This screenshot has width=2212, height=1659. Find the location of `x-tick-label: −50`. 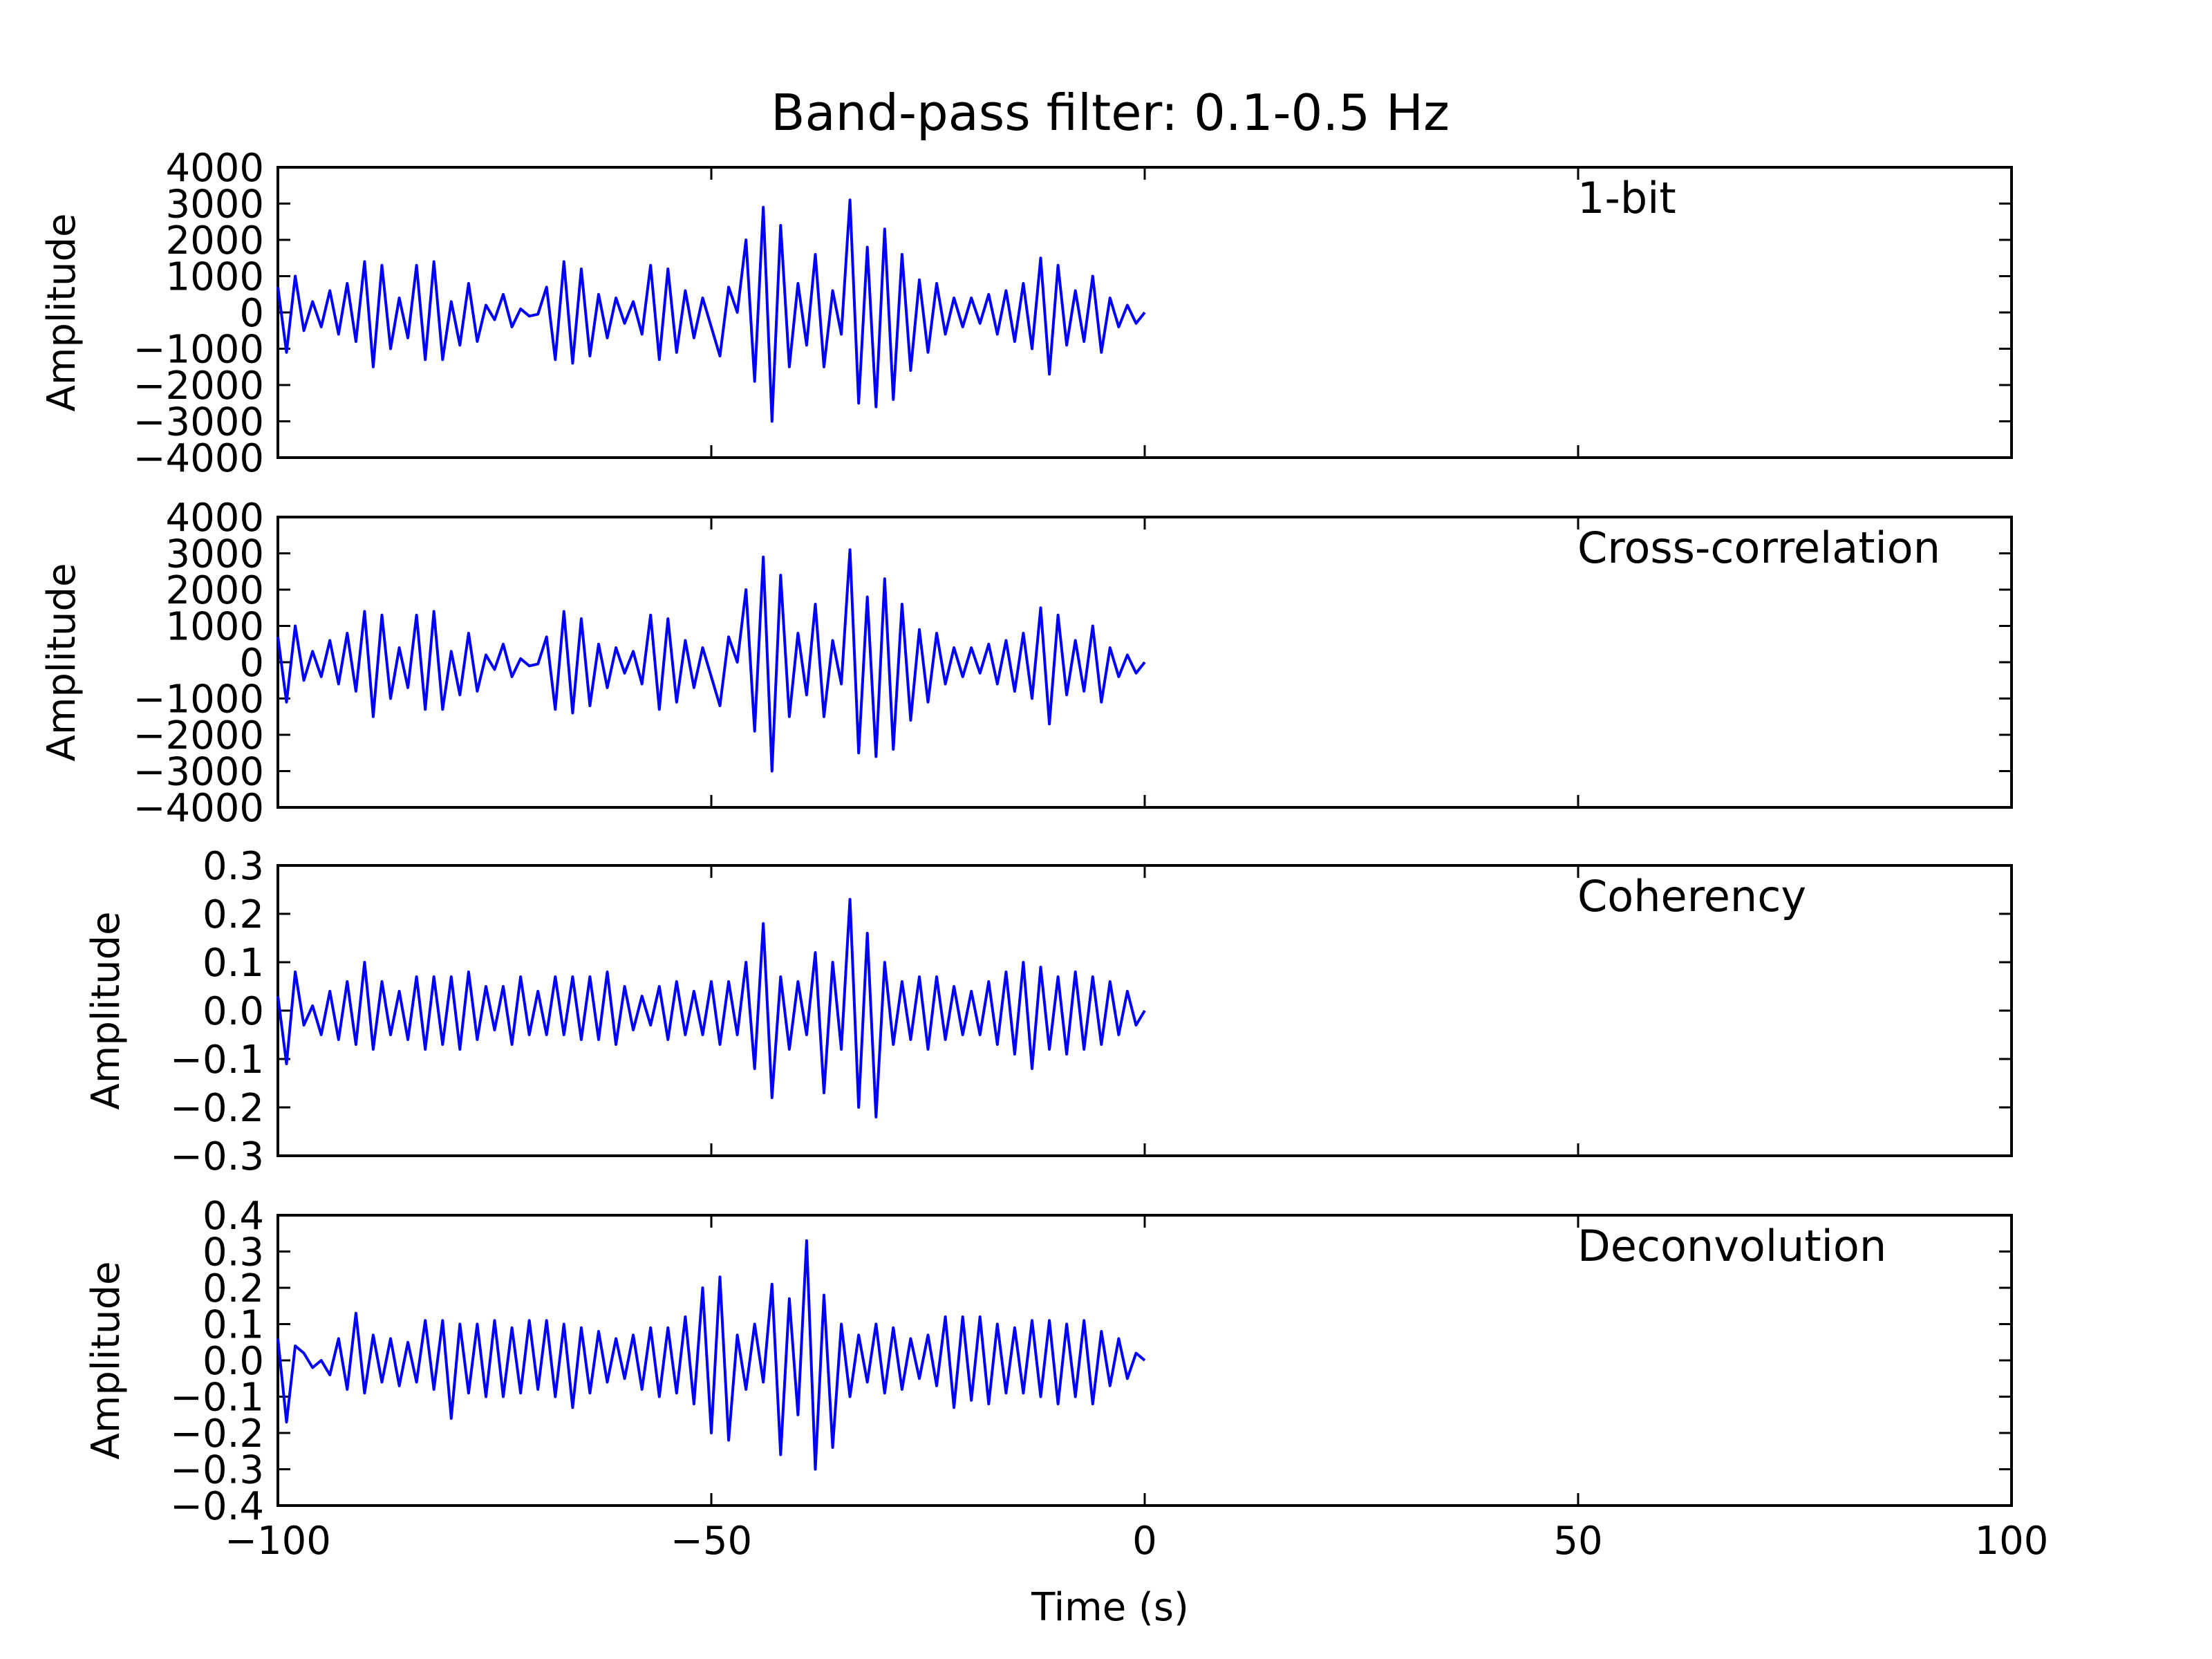

x-tick-label: −50 is located at coordinates (711, 1541).